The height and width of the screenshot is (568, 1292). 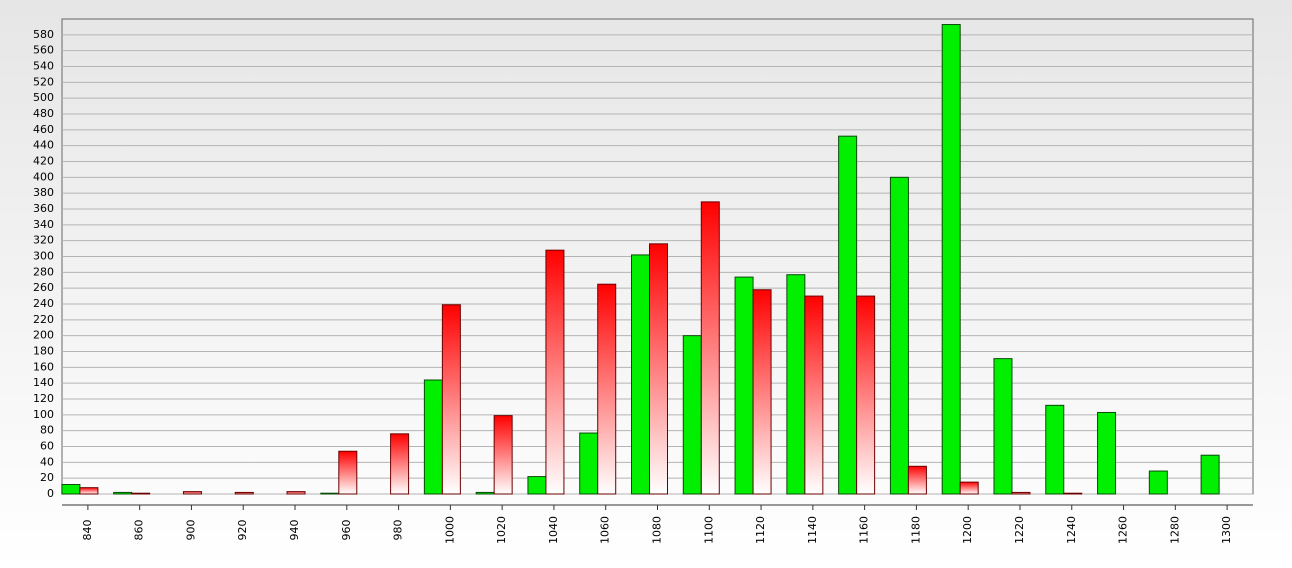 What do you see at coordinates (605, 530) in the screenshot?
I see `x-tick-label: 1060` at bounding box center [605, 530].